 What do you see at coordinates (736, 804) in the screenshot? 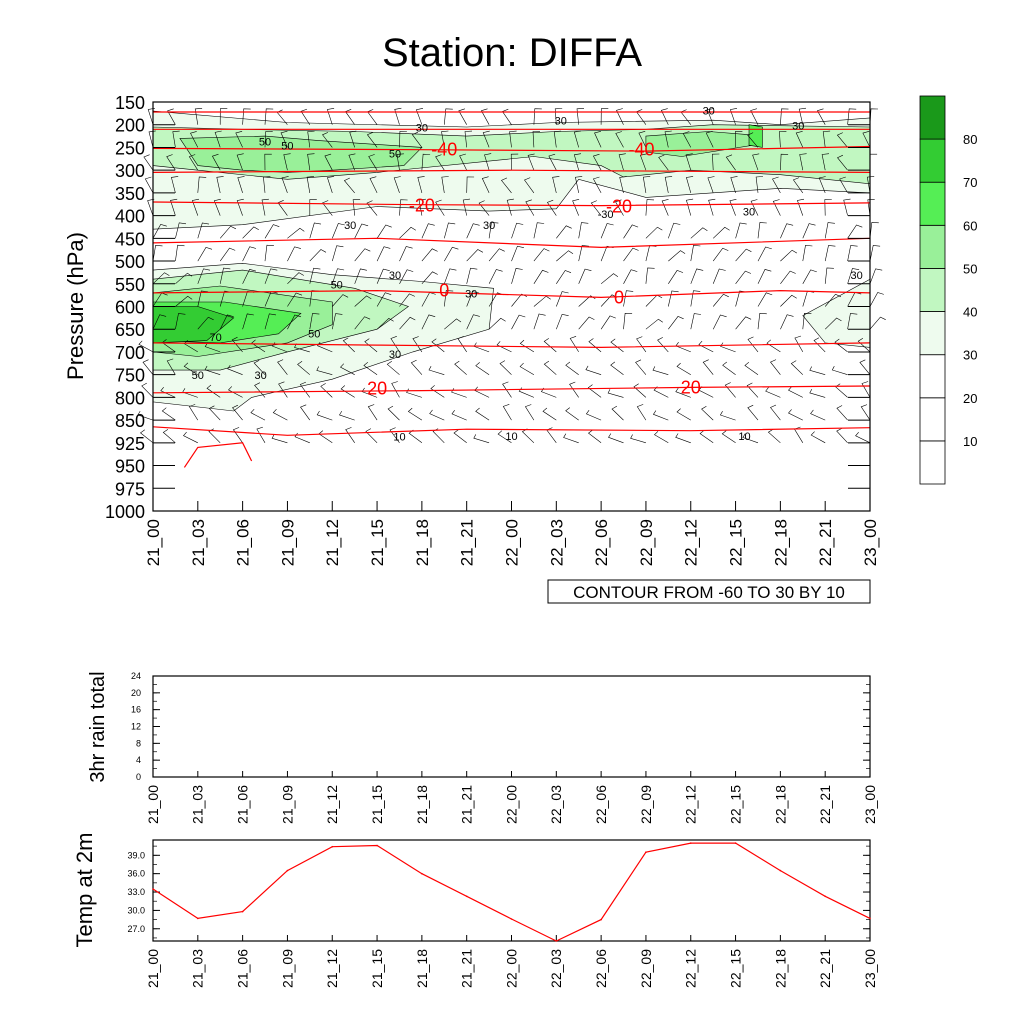
I see `time-tick-label: 22_15` at bounding box center [736, 804].